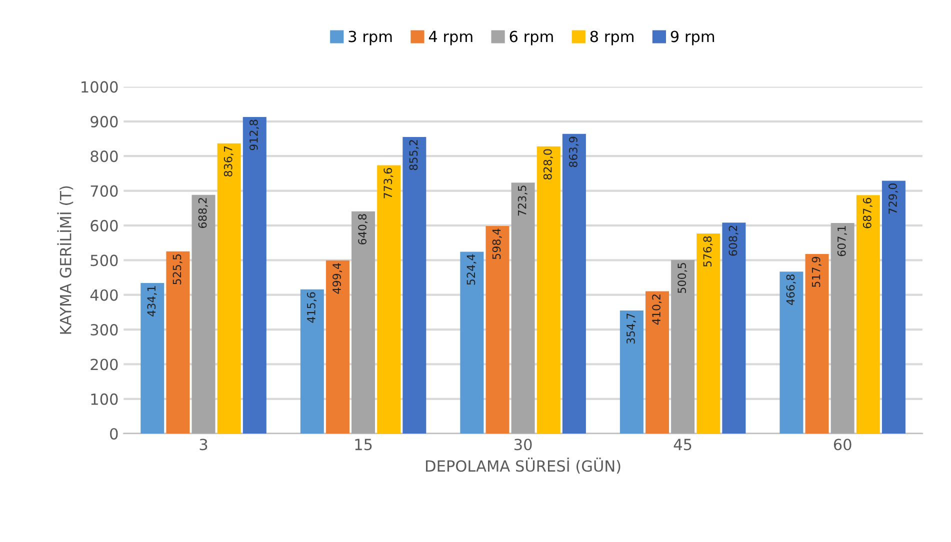  Describe the element at coordinates (152, 301) in the screenshot. I see `data-label: 434,1` at that location.